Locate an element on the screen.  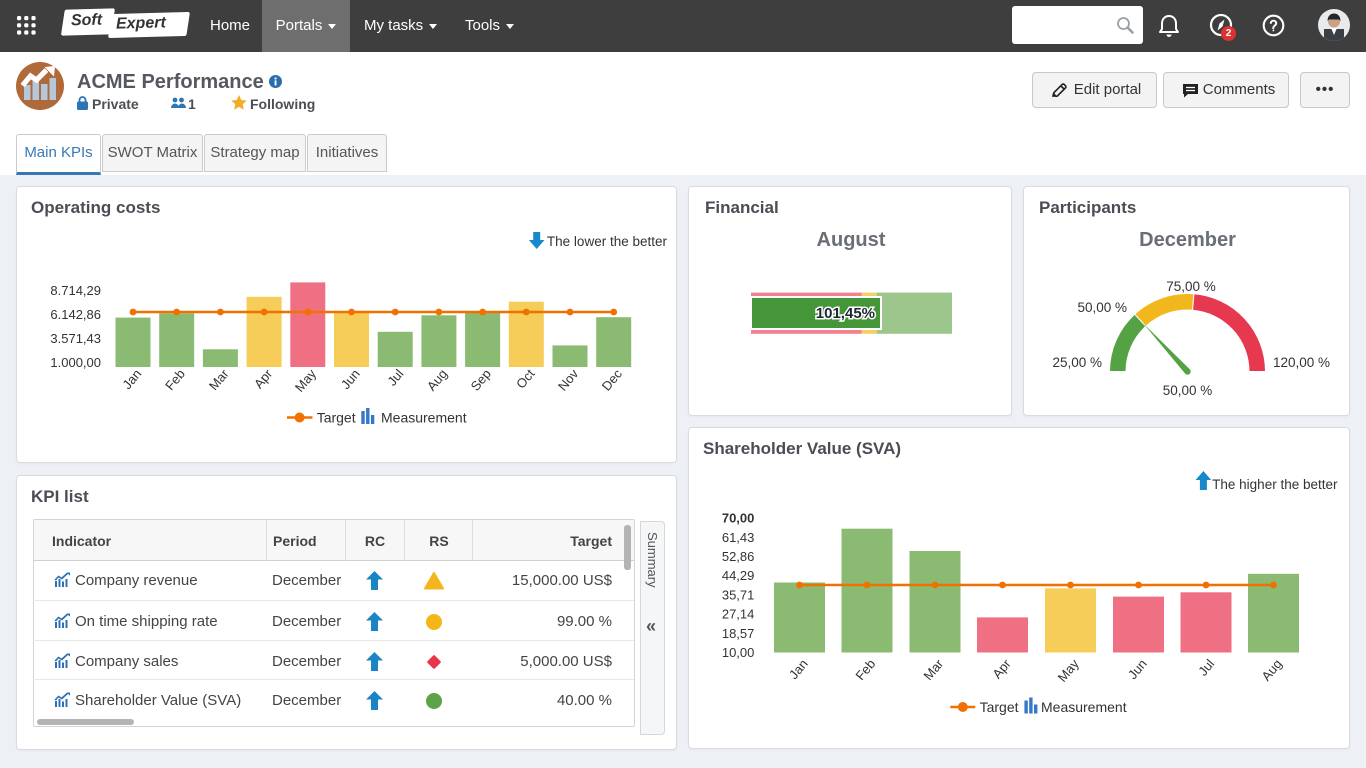
svg-text: 35,71 is located at coordinates (738, 594).